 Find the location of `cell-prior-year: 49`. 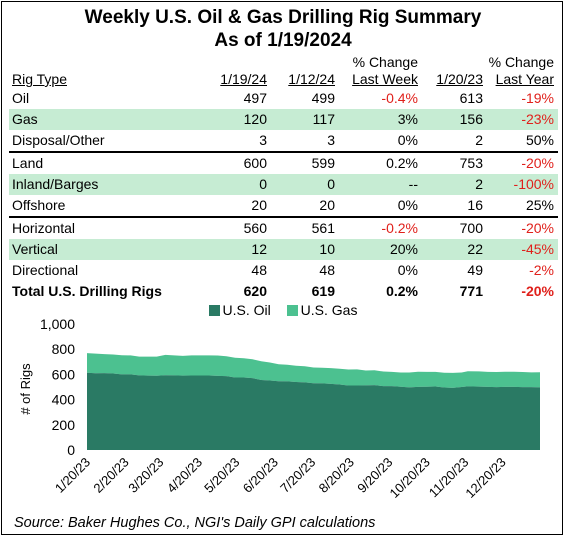

cell-prior-year: 49 is located at coordinates (475, 270).